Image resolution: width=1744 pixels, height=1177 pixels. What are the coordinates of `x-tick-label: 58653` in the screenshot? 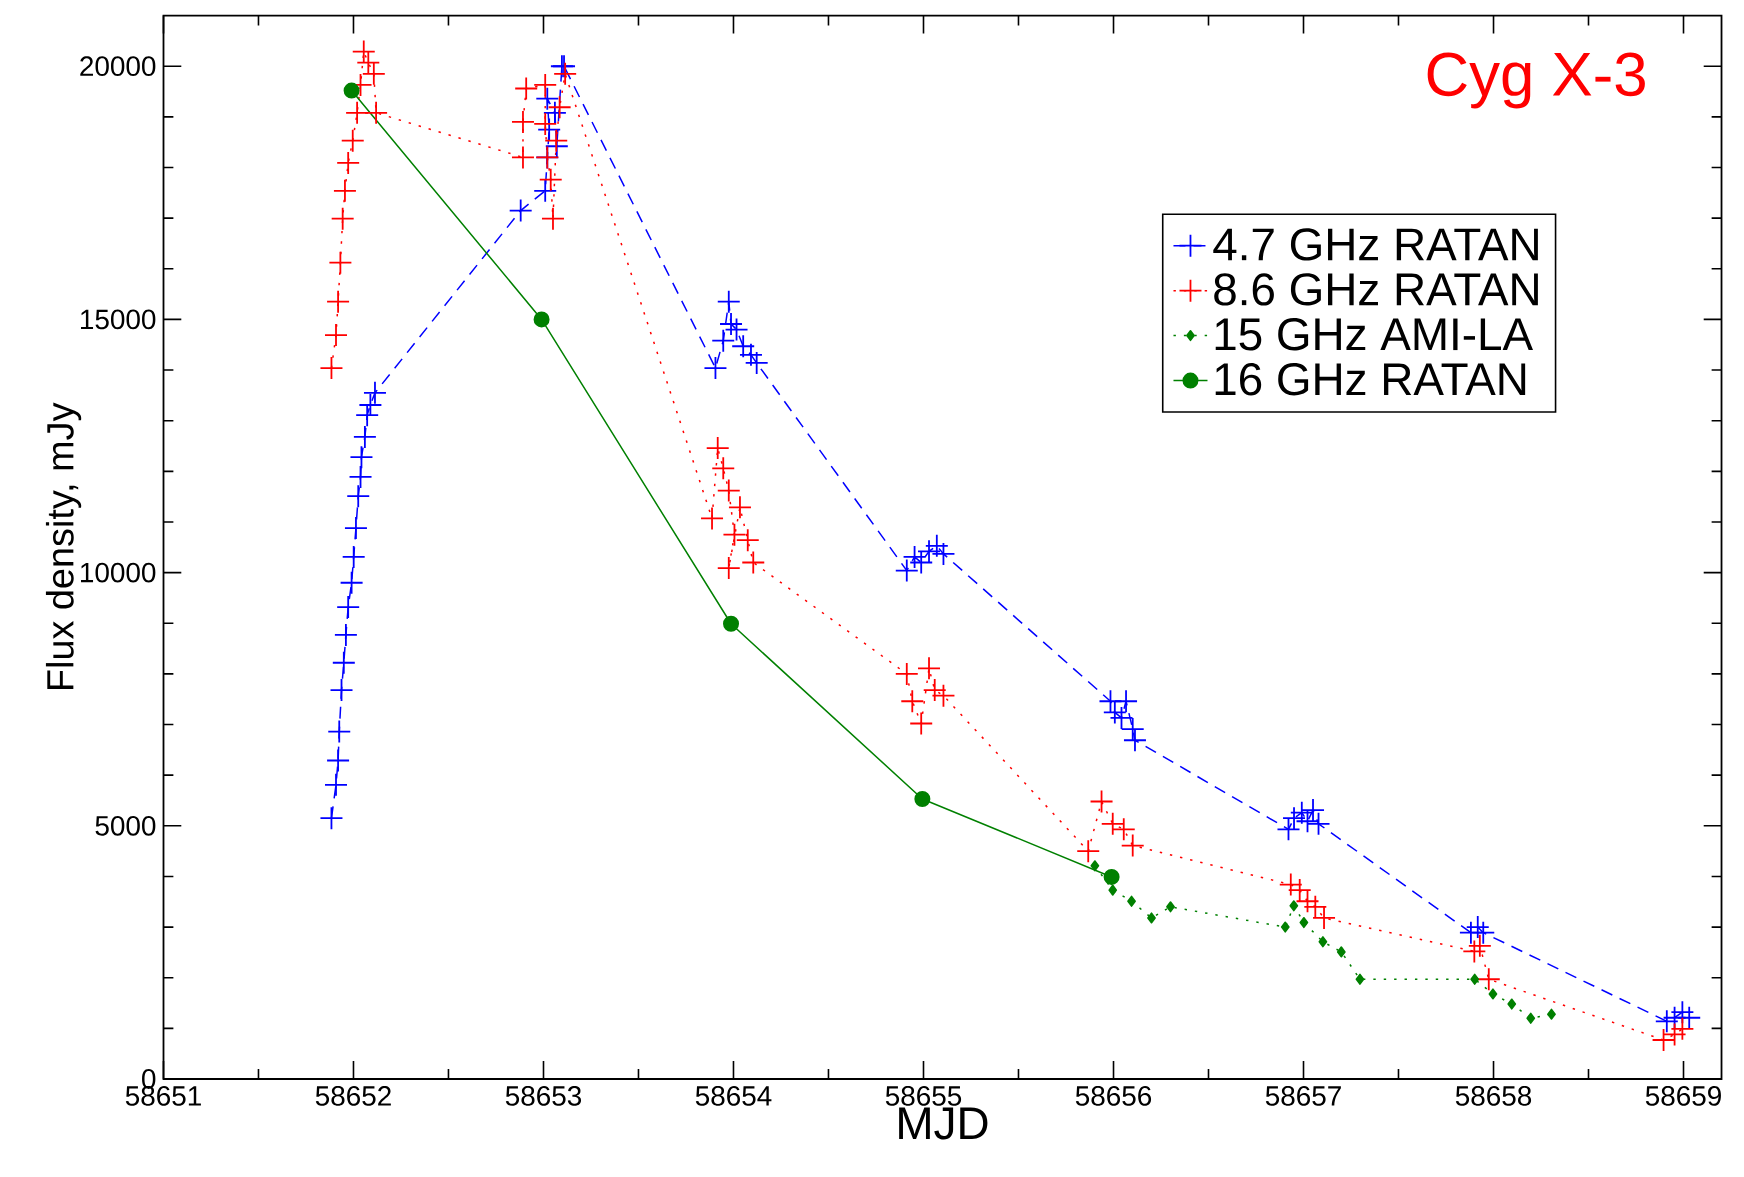 It's located at (543, 1096).